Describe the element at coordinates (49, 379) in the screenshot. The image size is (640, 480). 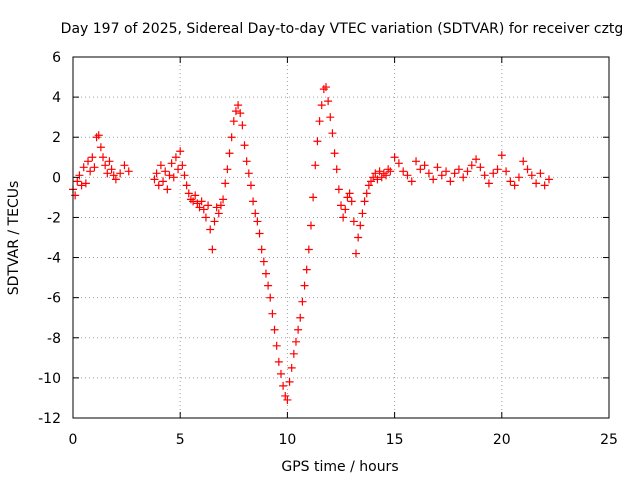
I see `y-tick-label: -10` at that location.